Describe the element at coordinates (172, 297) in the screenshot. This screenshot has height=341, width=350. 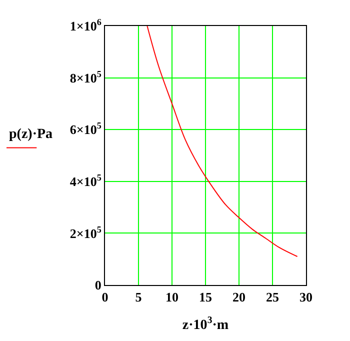
I see `x-tick-label: 10` at that location.